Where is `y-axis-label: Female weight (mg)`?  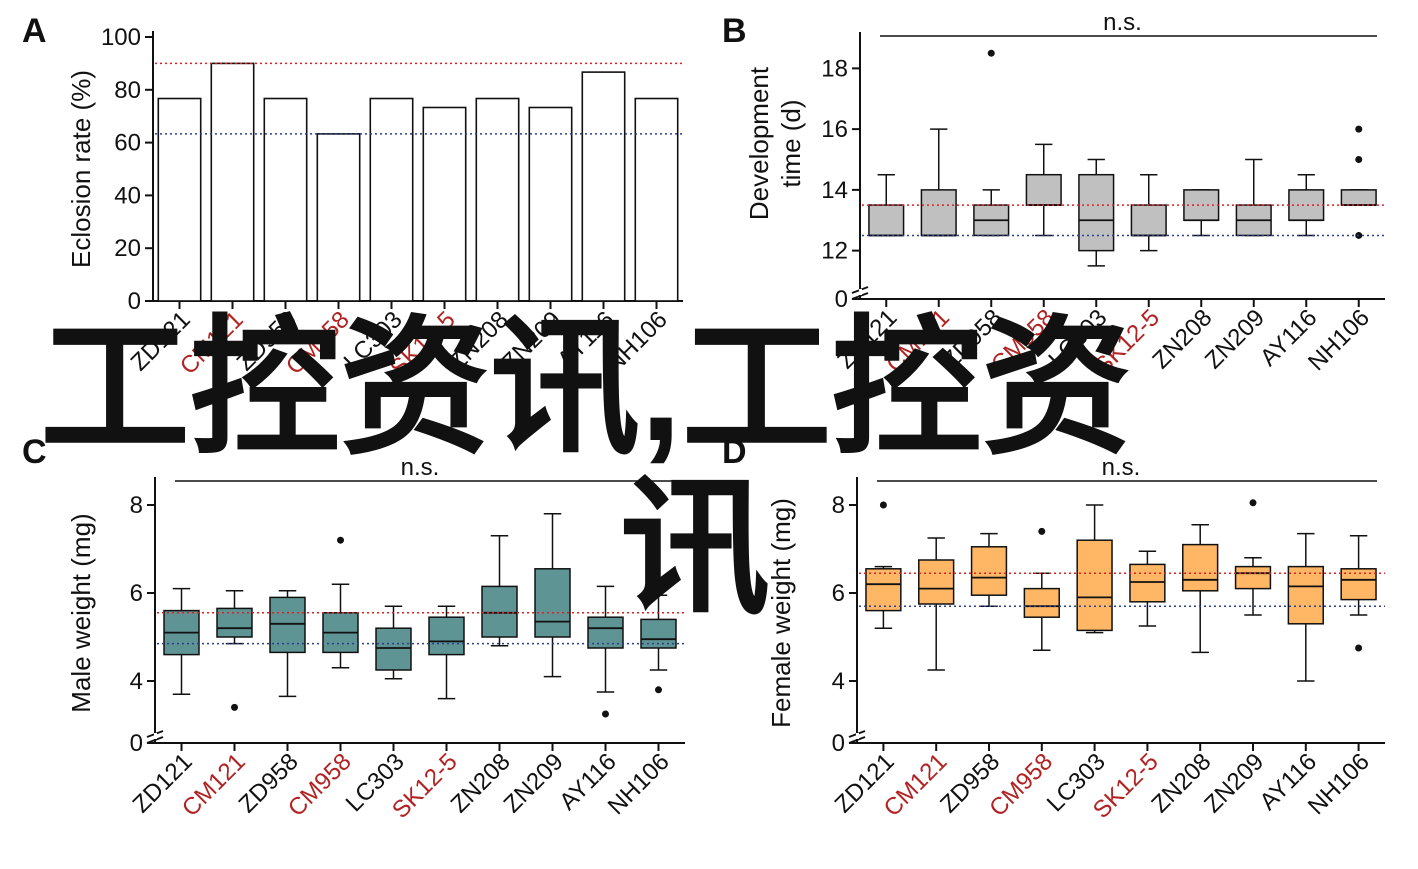
y-axis-label: Female weight (mg) is located at coordinates (781, 613).